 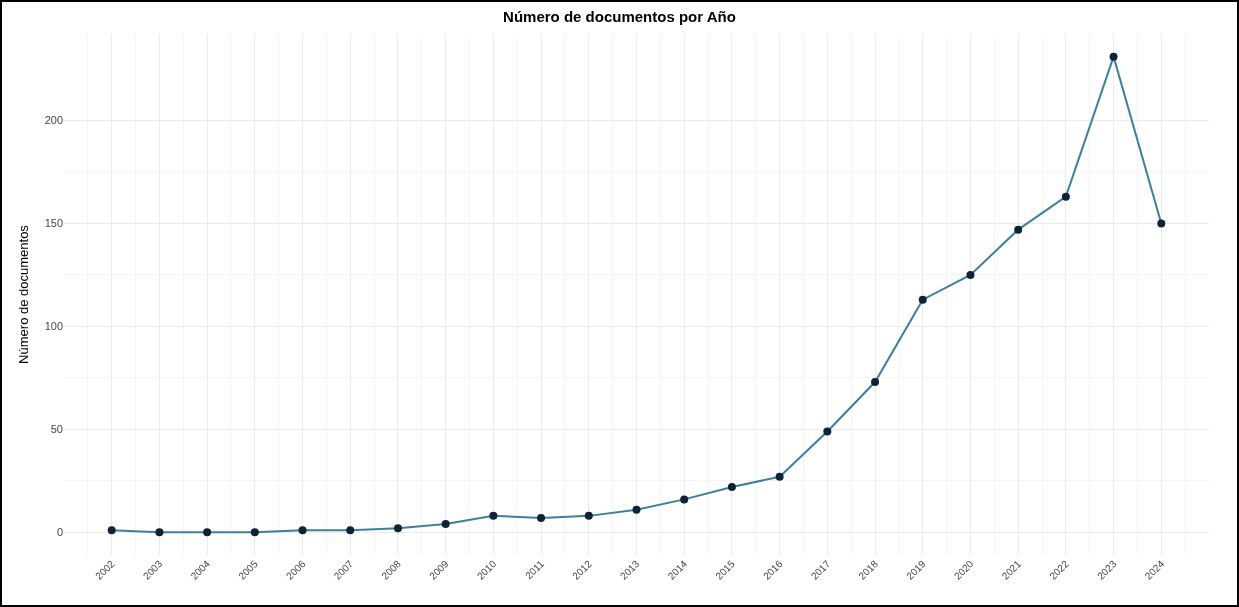 What do you see at coordinates (23, 294) in the screenshot?
I see `y-axis-title: Número de documentos` at bounding box center [23, 294].